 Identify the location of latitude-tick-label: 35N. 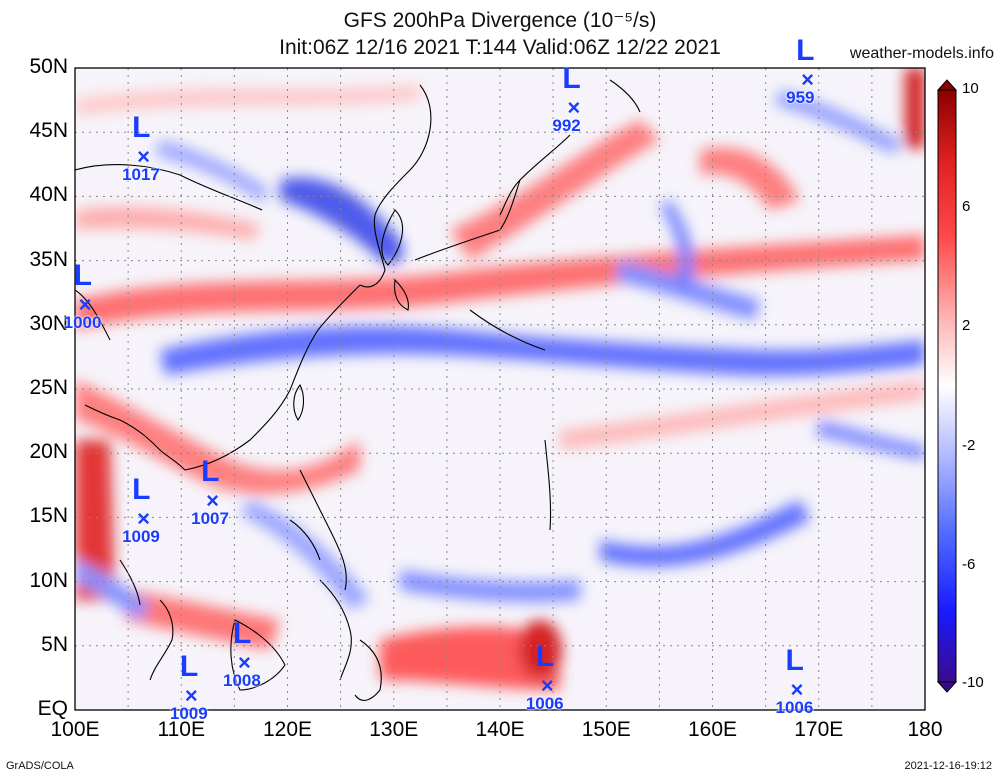
(48, 259).